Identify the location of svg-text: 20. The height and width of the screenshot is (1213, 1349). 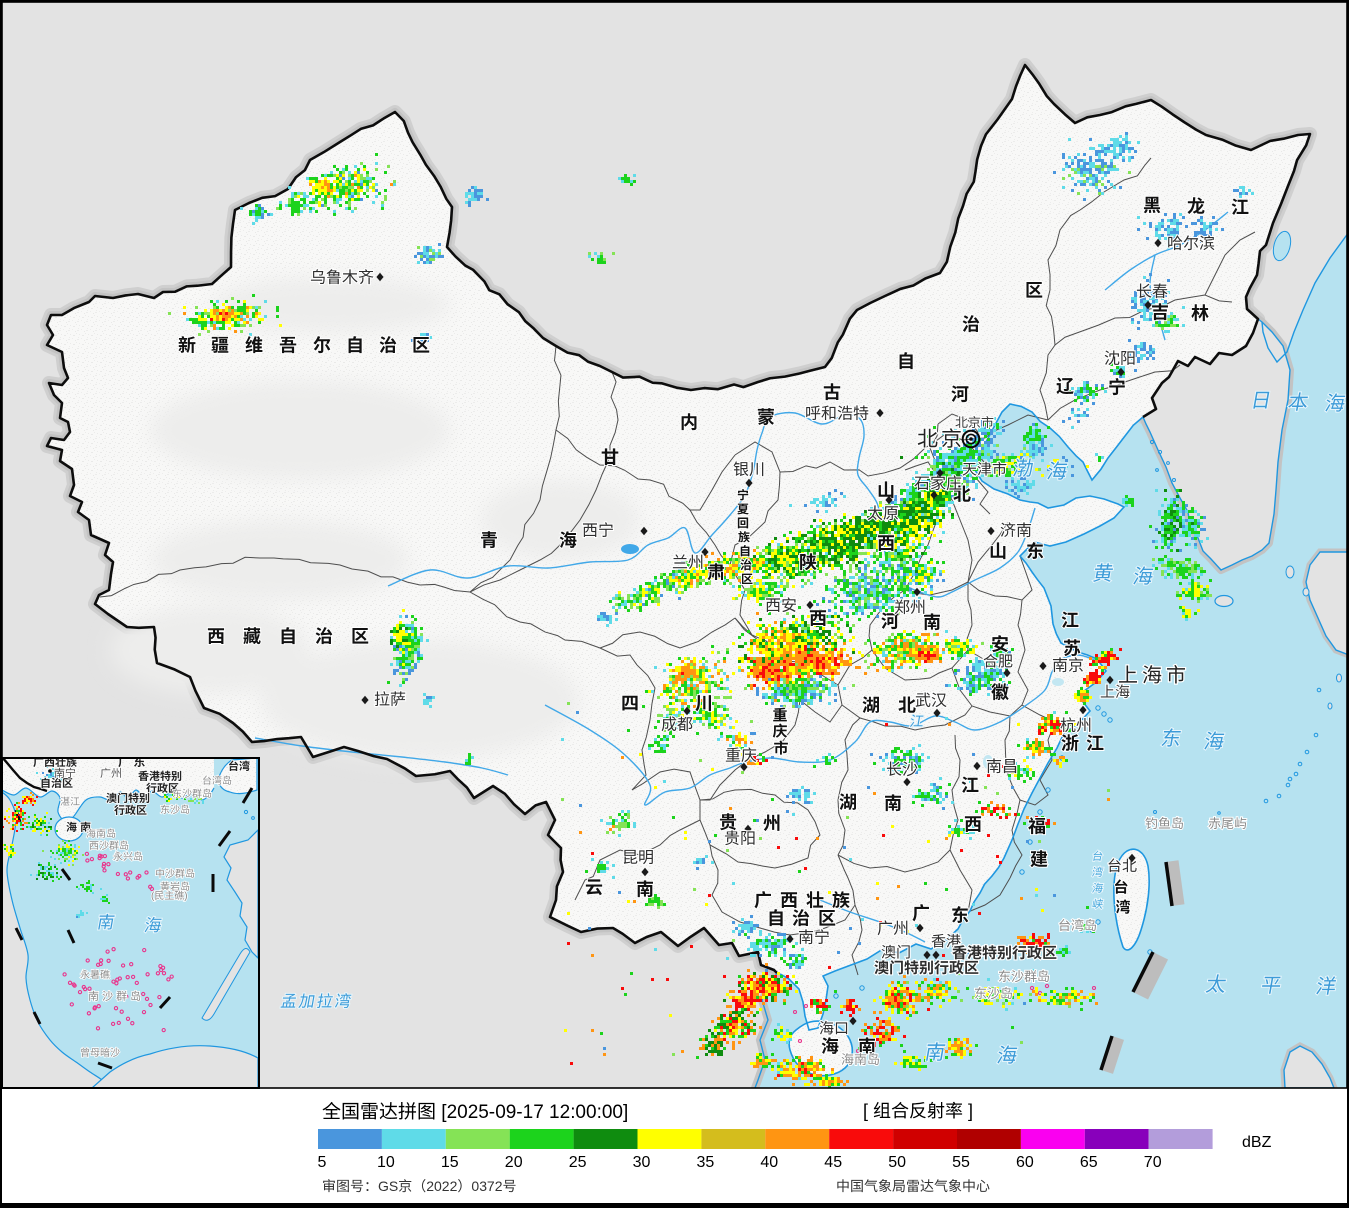
(514, 1162).